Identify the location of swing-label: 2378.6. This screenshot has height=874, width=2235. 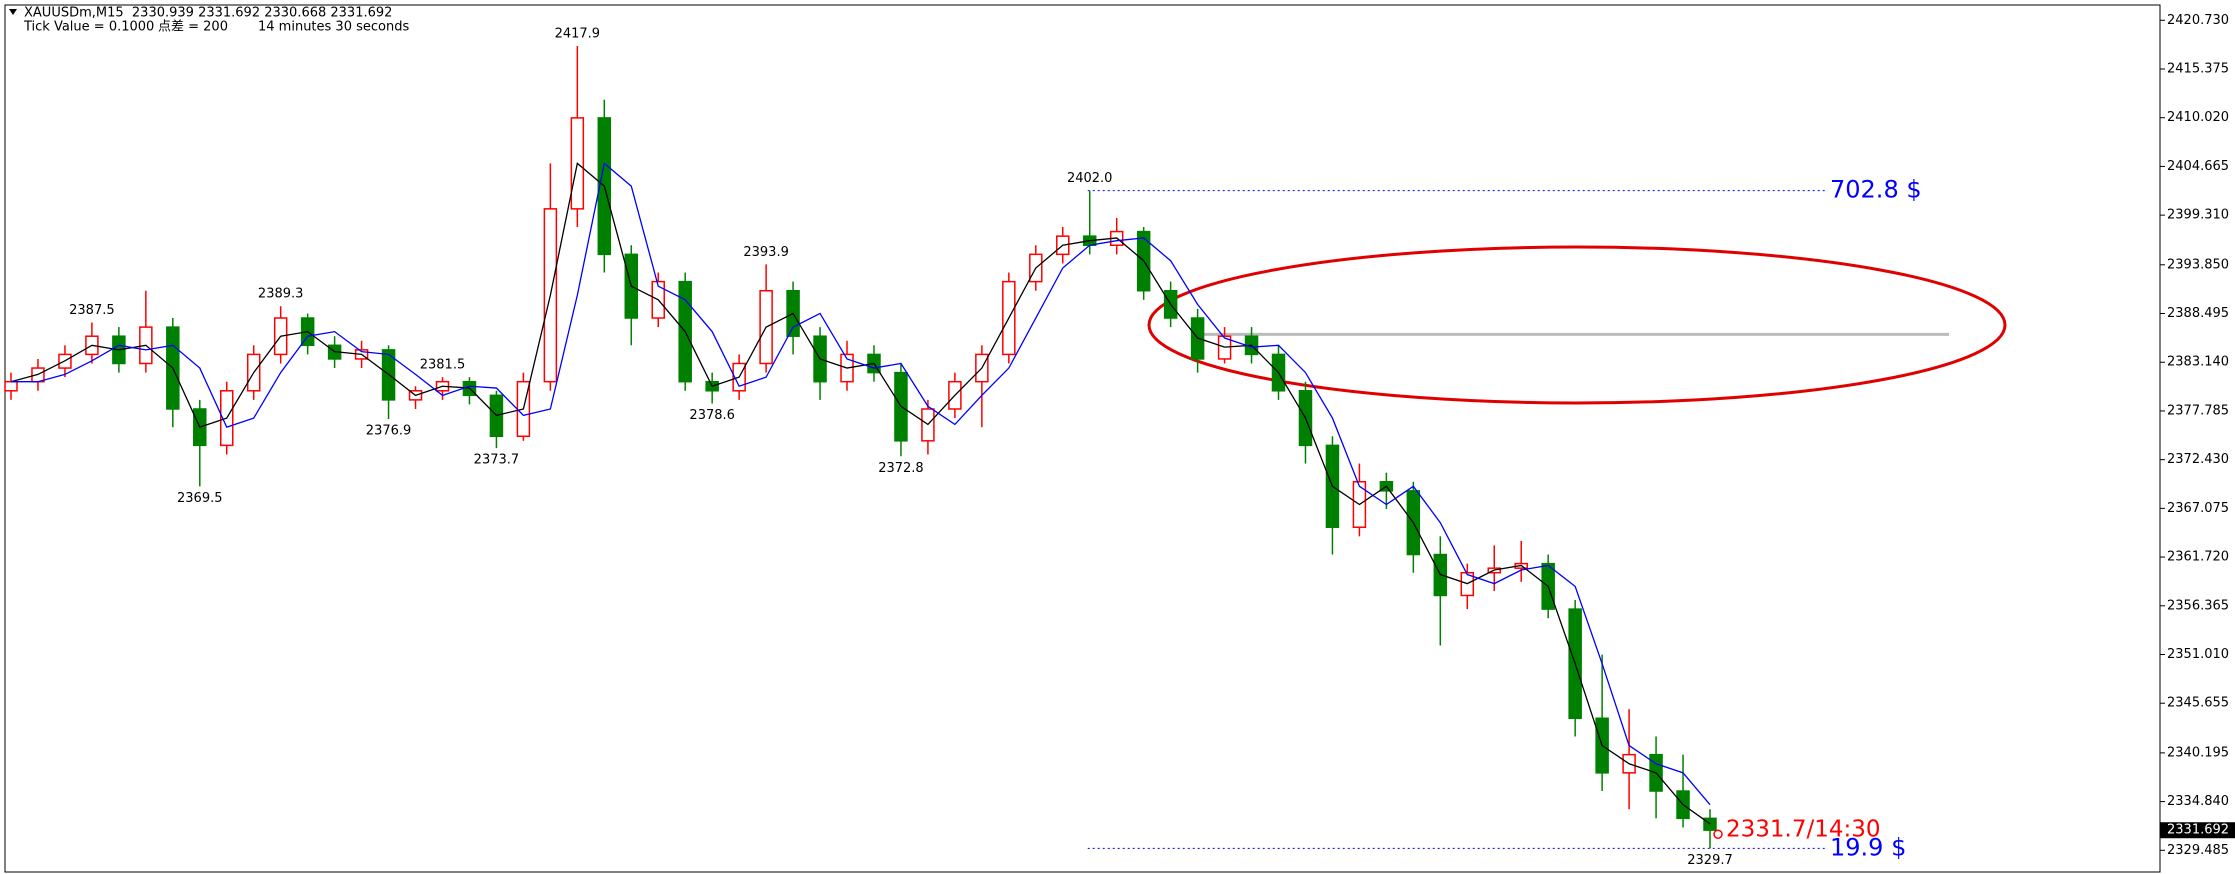
(712, 415).